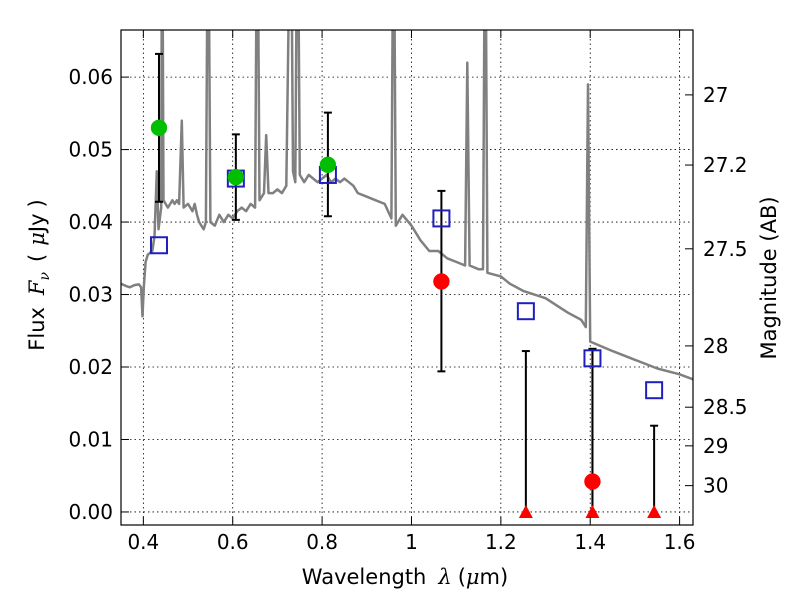  I want to click on y2-tick-label: 27.5, so click(725, 249).